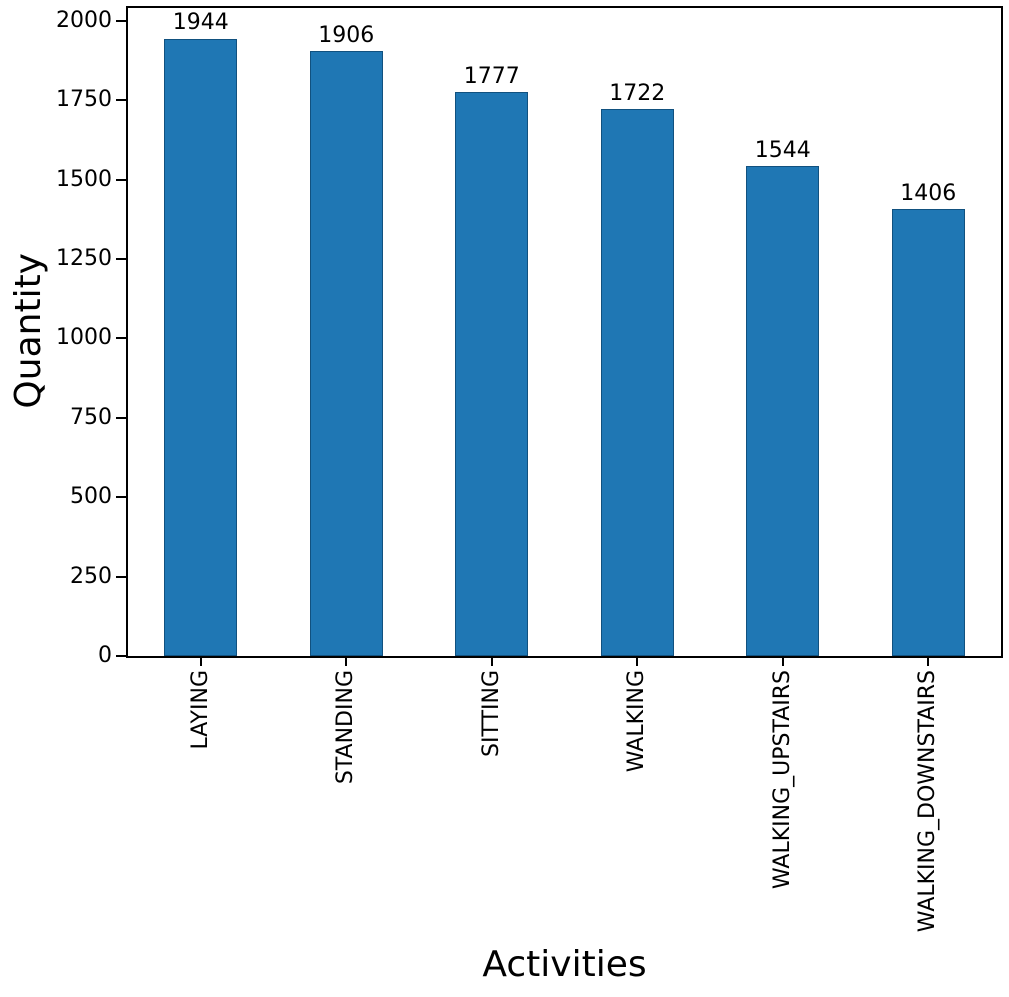 This screenshot has height=997, width=1009. I want to click on x-tick-label-cell: STANDING, so click(347, 810).